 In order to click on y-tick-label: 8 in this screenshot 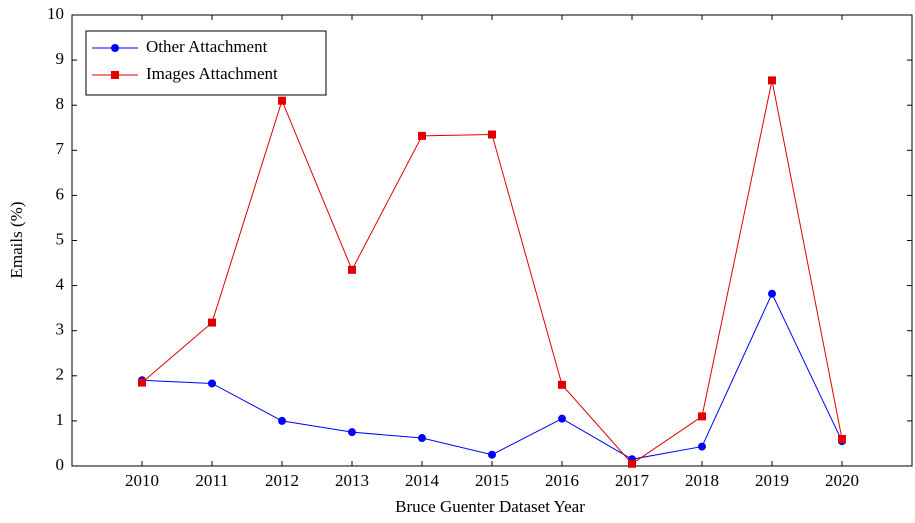, I will do `click(60, 103)`.